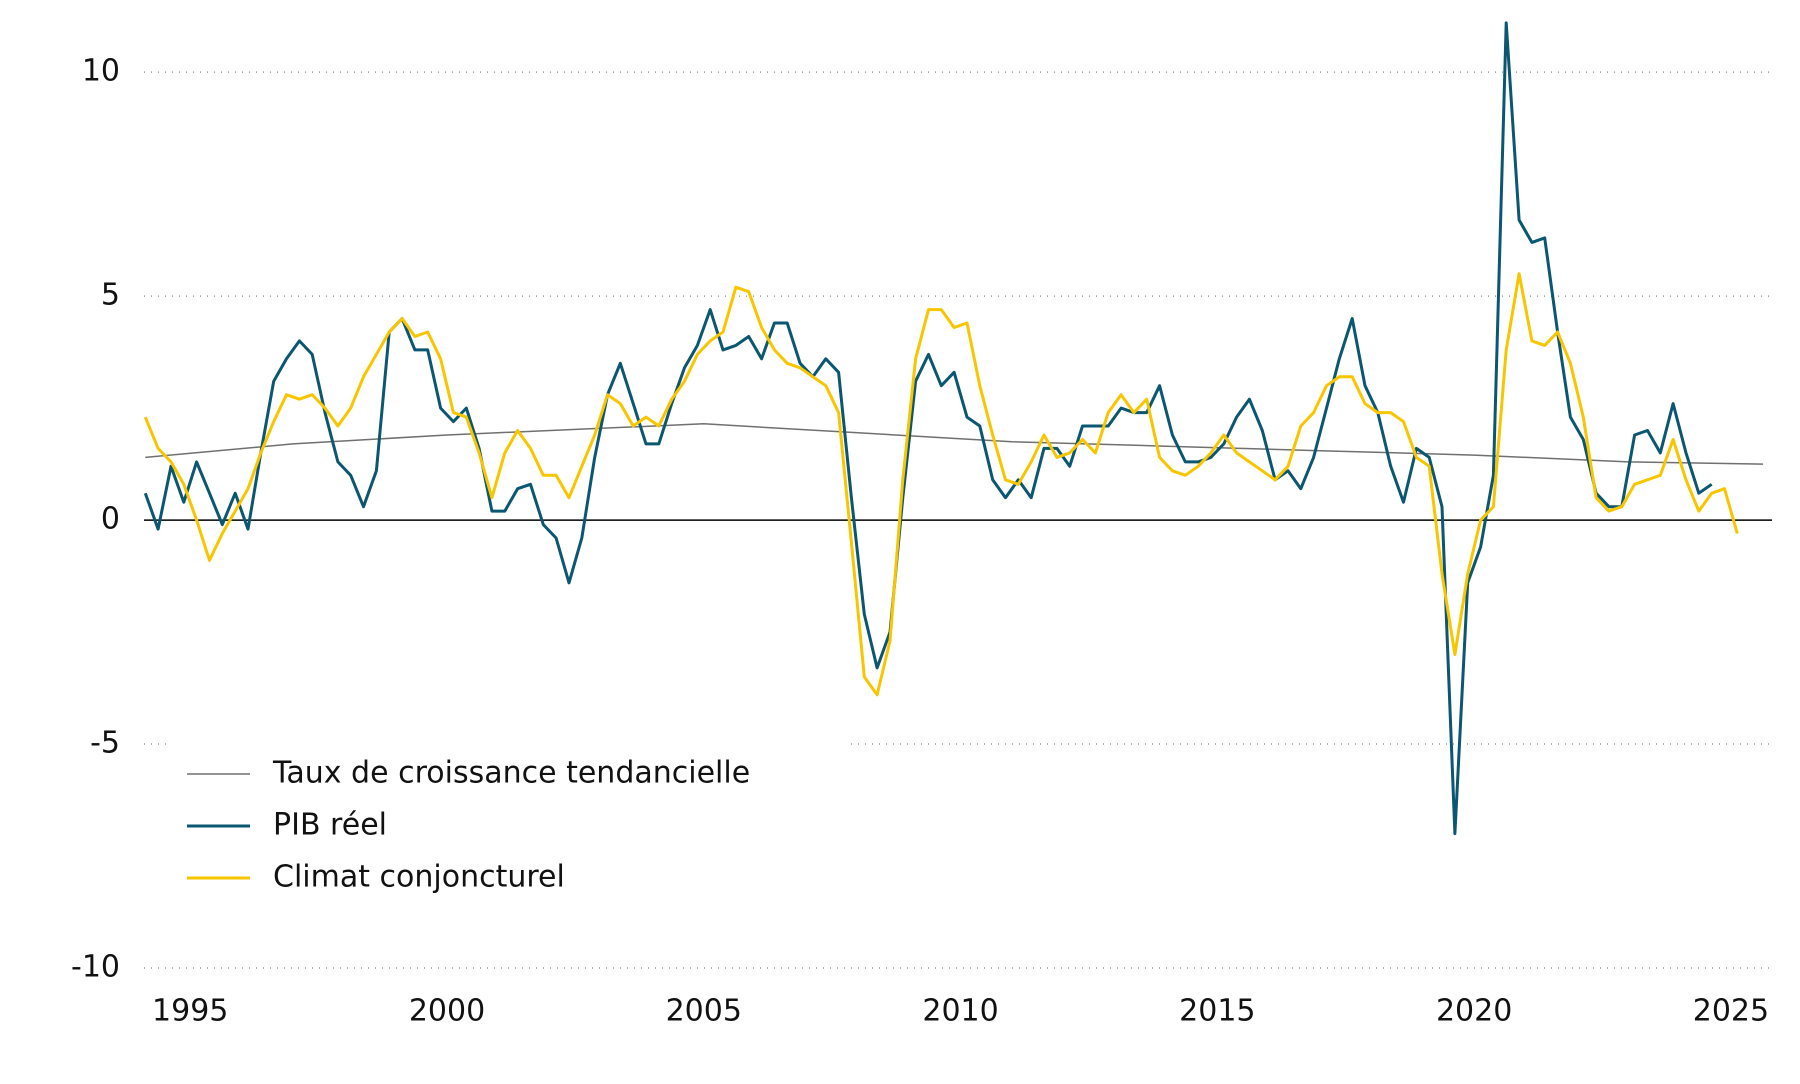 The image size is (1800, 1084). Describe the element at coordinates (511, 773) in the screenshot. I see `legend-label: Taux de croissance tendancielle` at that location.